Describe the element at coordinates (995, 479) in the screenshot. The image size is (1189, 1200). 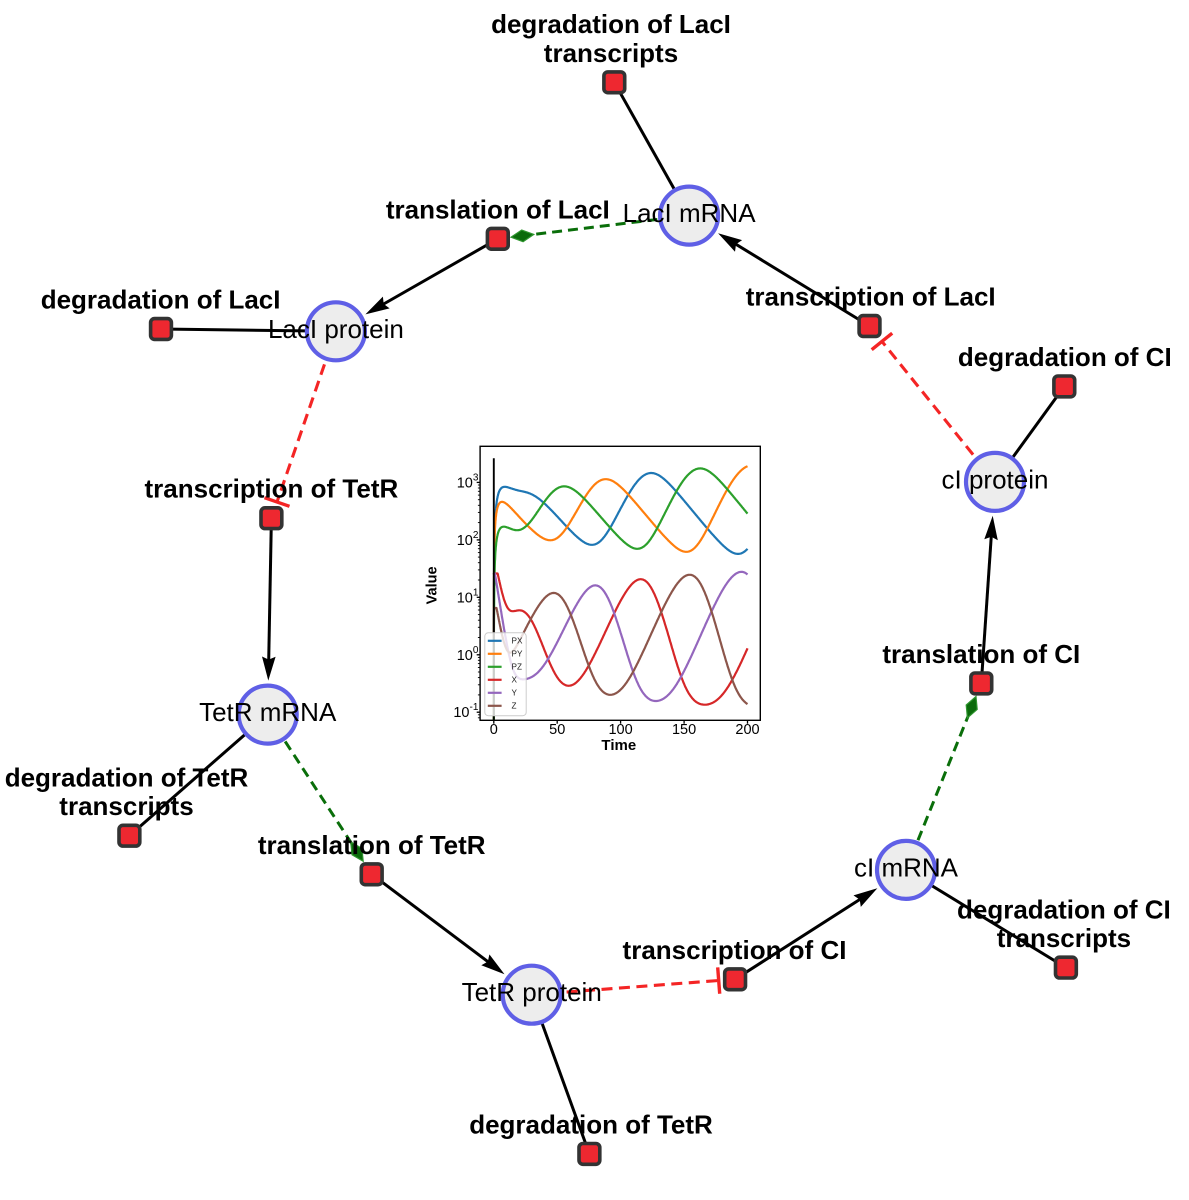
I see `svg-text: cI protein` at that location.